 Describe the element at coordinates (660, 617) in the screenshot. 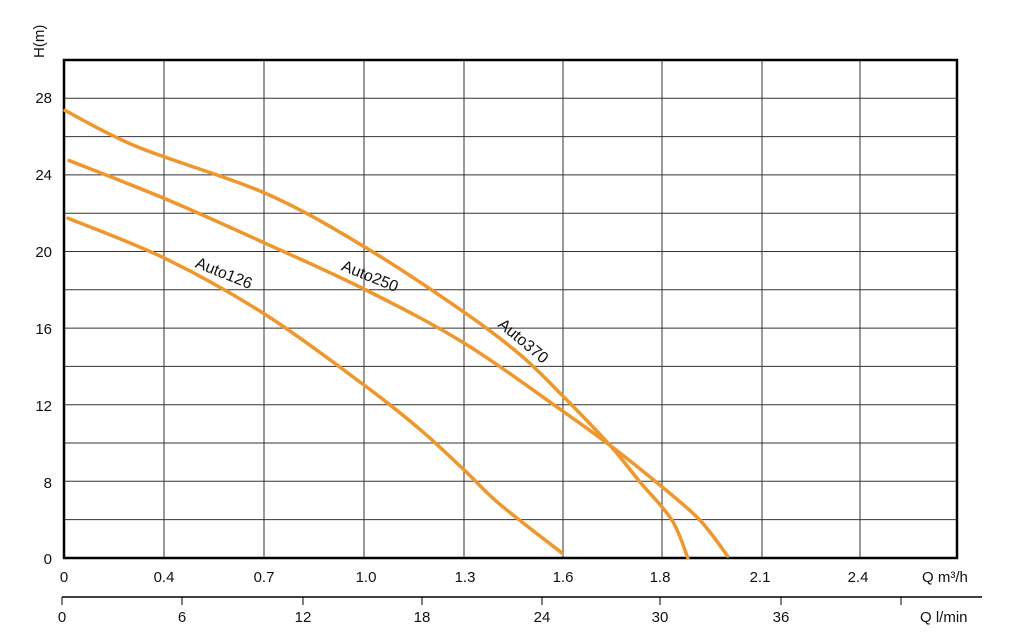

I see `x-tick-label-lmin: 30` at that location.